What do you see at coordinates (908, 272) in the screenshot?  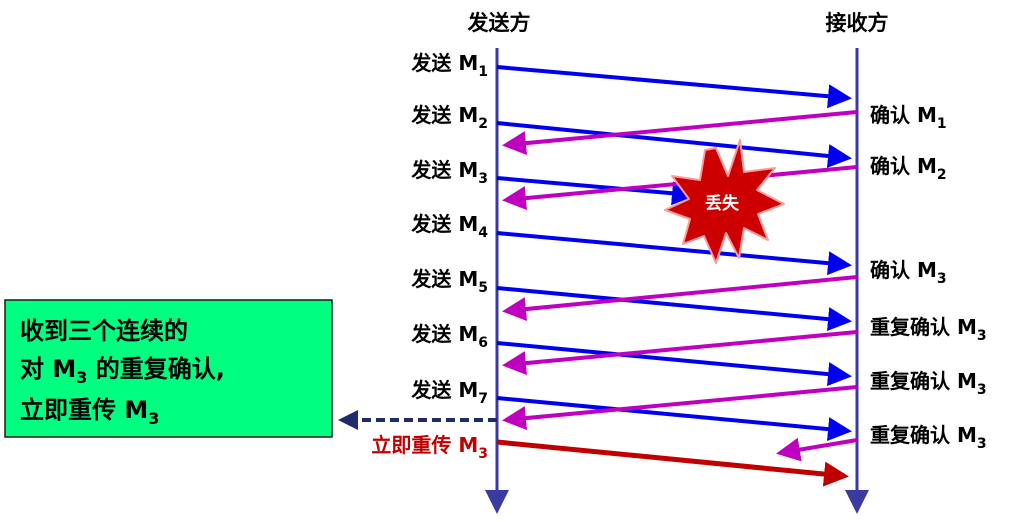 I see `receiver-label-ack-m3: 确认 M3` at bounding box center [908, 272].